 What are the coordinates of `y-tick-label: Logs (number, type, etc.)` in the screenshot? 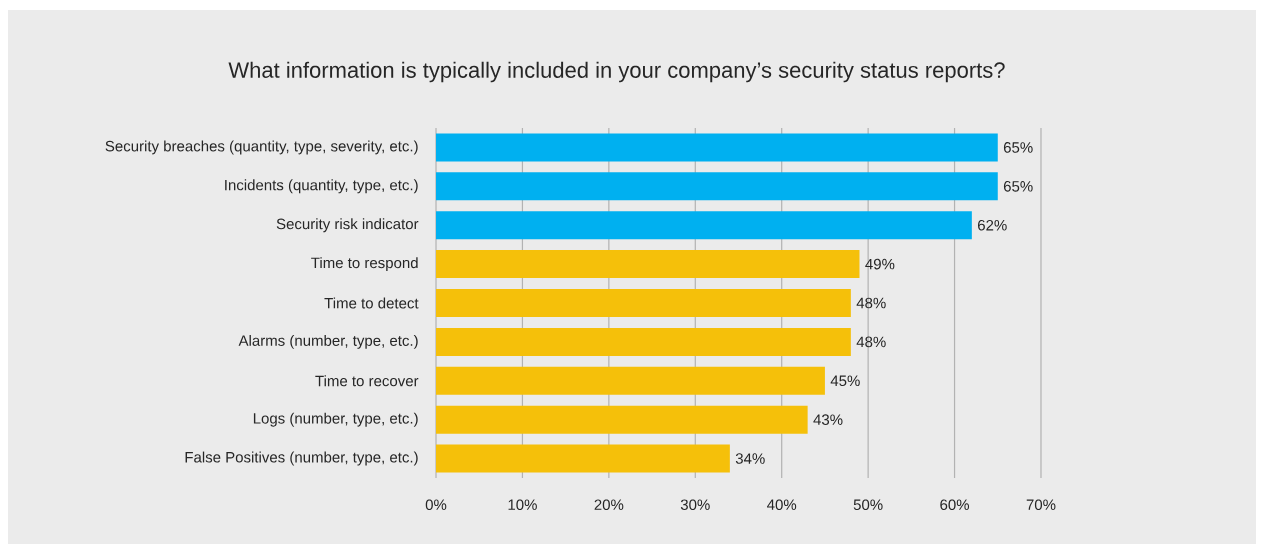 It's located at (335, 419).